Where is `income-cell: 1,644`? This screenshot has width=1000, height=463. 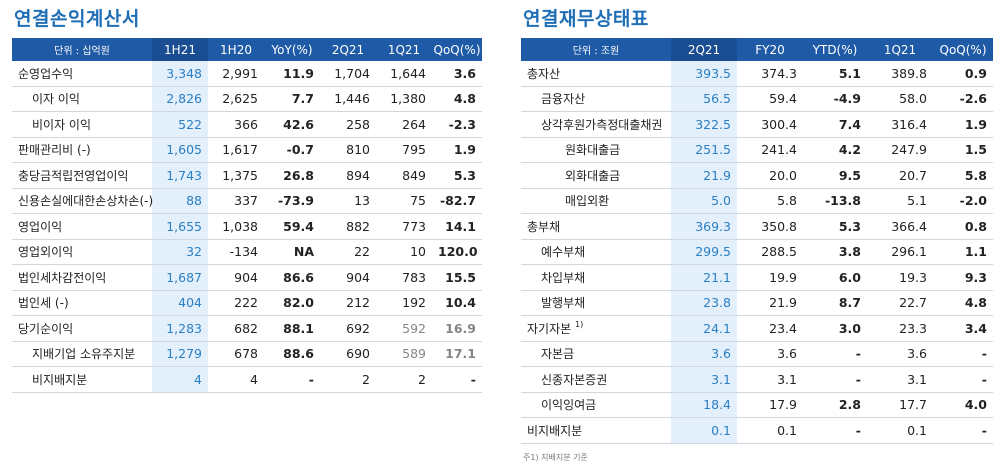 income-cell: 1,644 is located at coordinates (404, 74).